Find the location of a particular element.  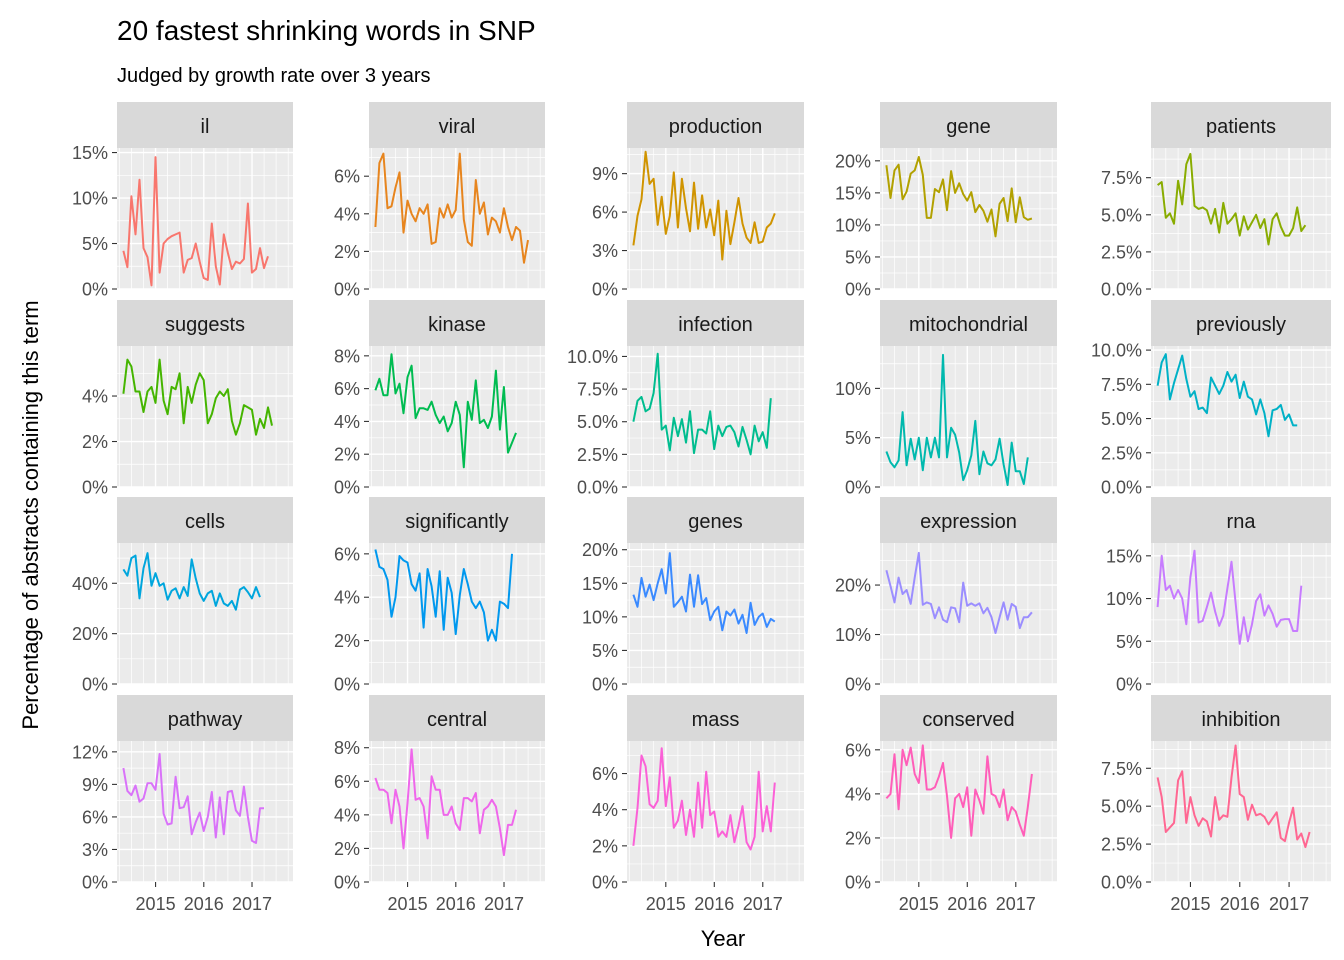

facet-significantly: significantly 0% 2% 4% 6% is located at coordinates (439, 596).